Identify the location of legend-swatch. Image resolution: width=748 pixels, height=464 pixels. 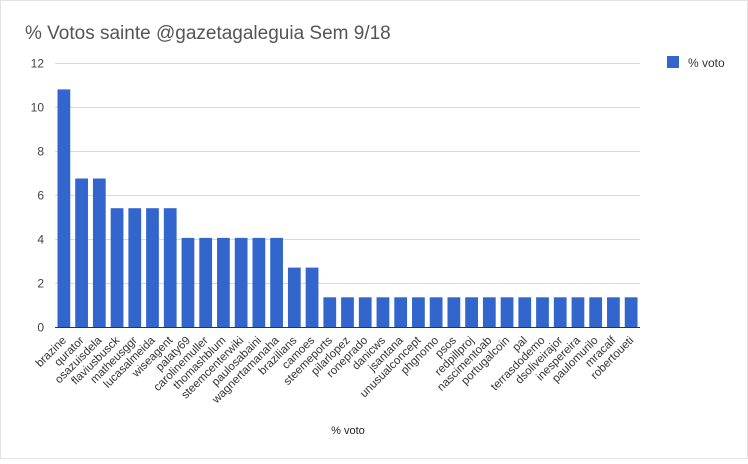
(673, 62).